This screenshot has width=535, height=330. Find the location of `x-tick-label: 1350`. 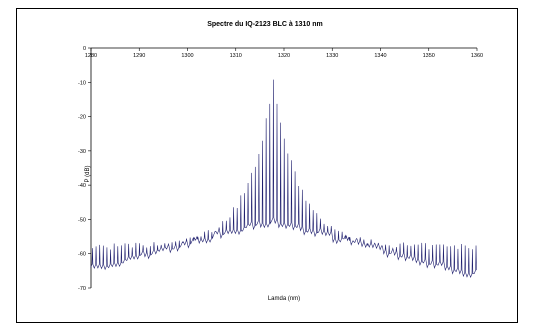

x-tick-label: 1350 is located at coordinates (429, 56).